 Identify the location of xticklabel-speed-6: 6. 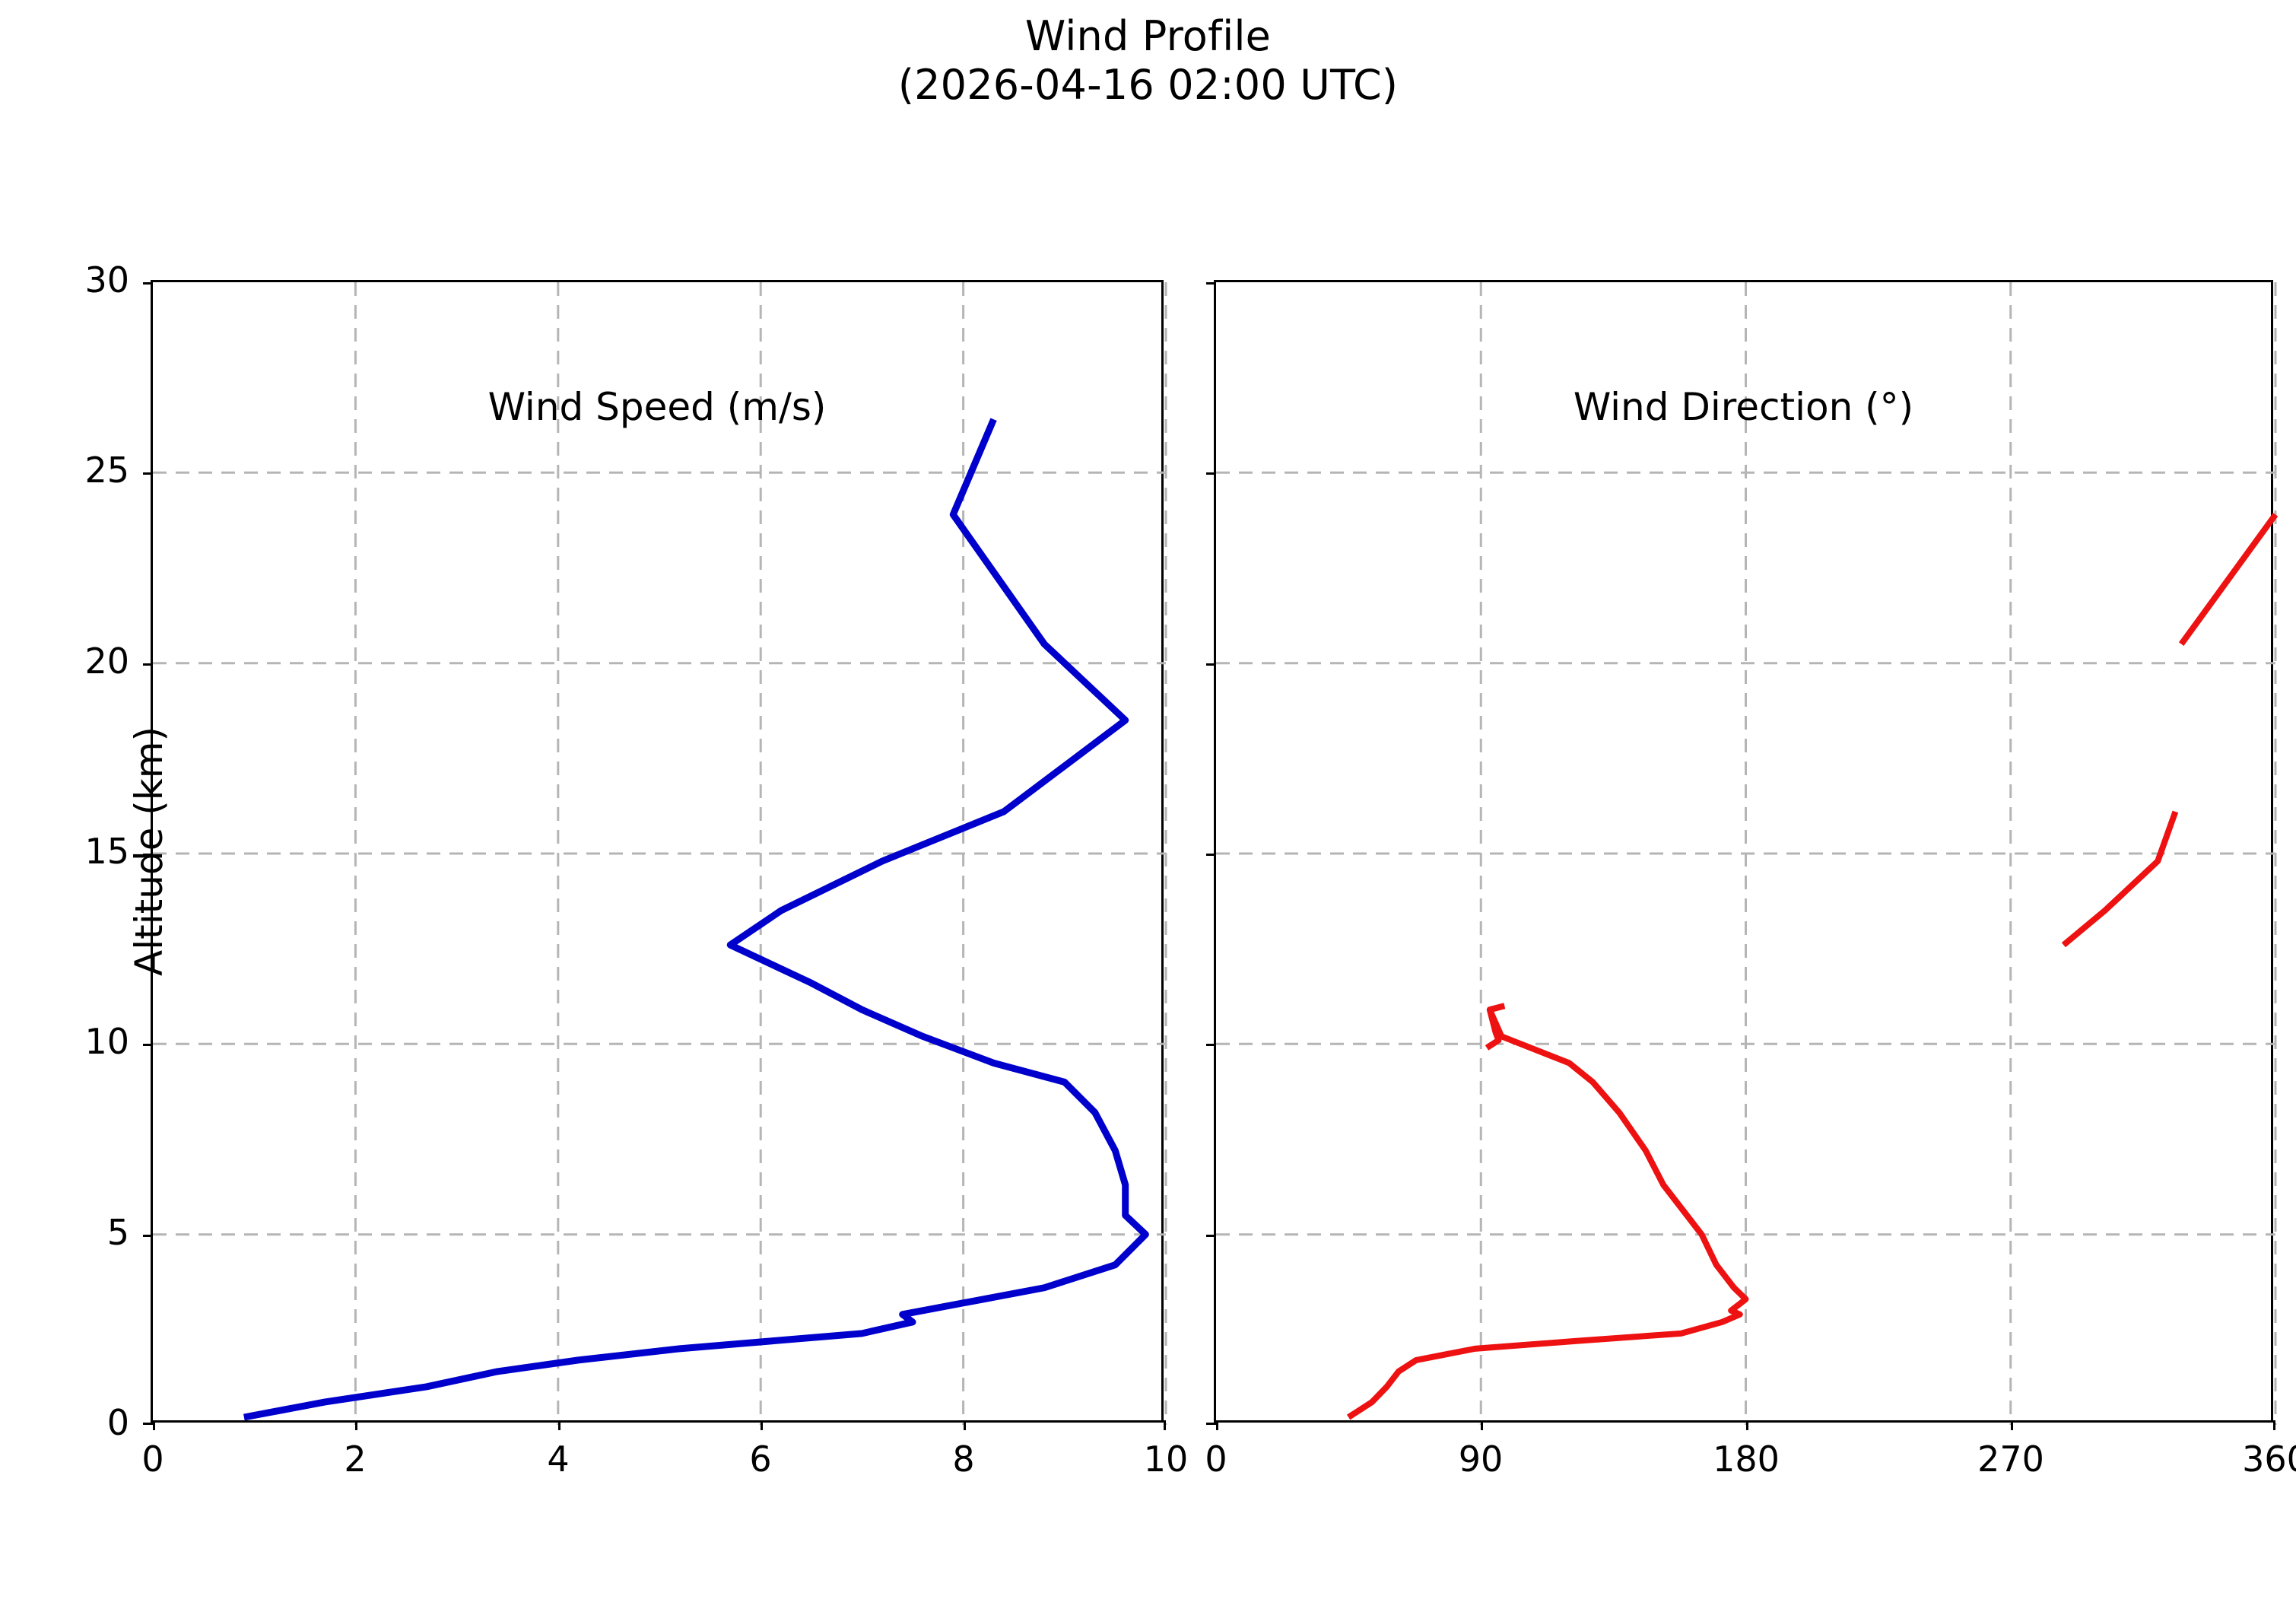
(761, 1459).